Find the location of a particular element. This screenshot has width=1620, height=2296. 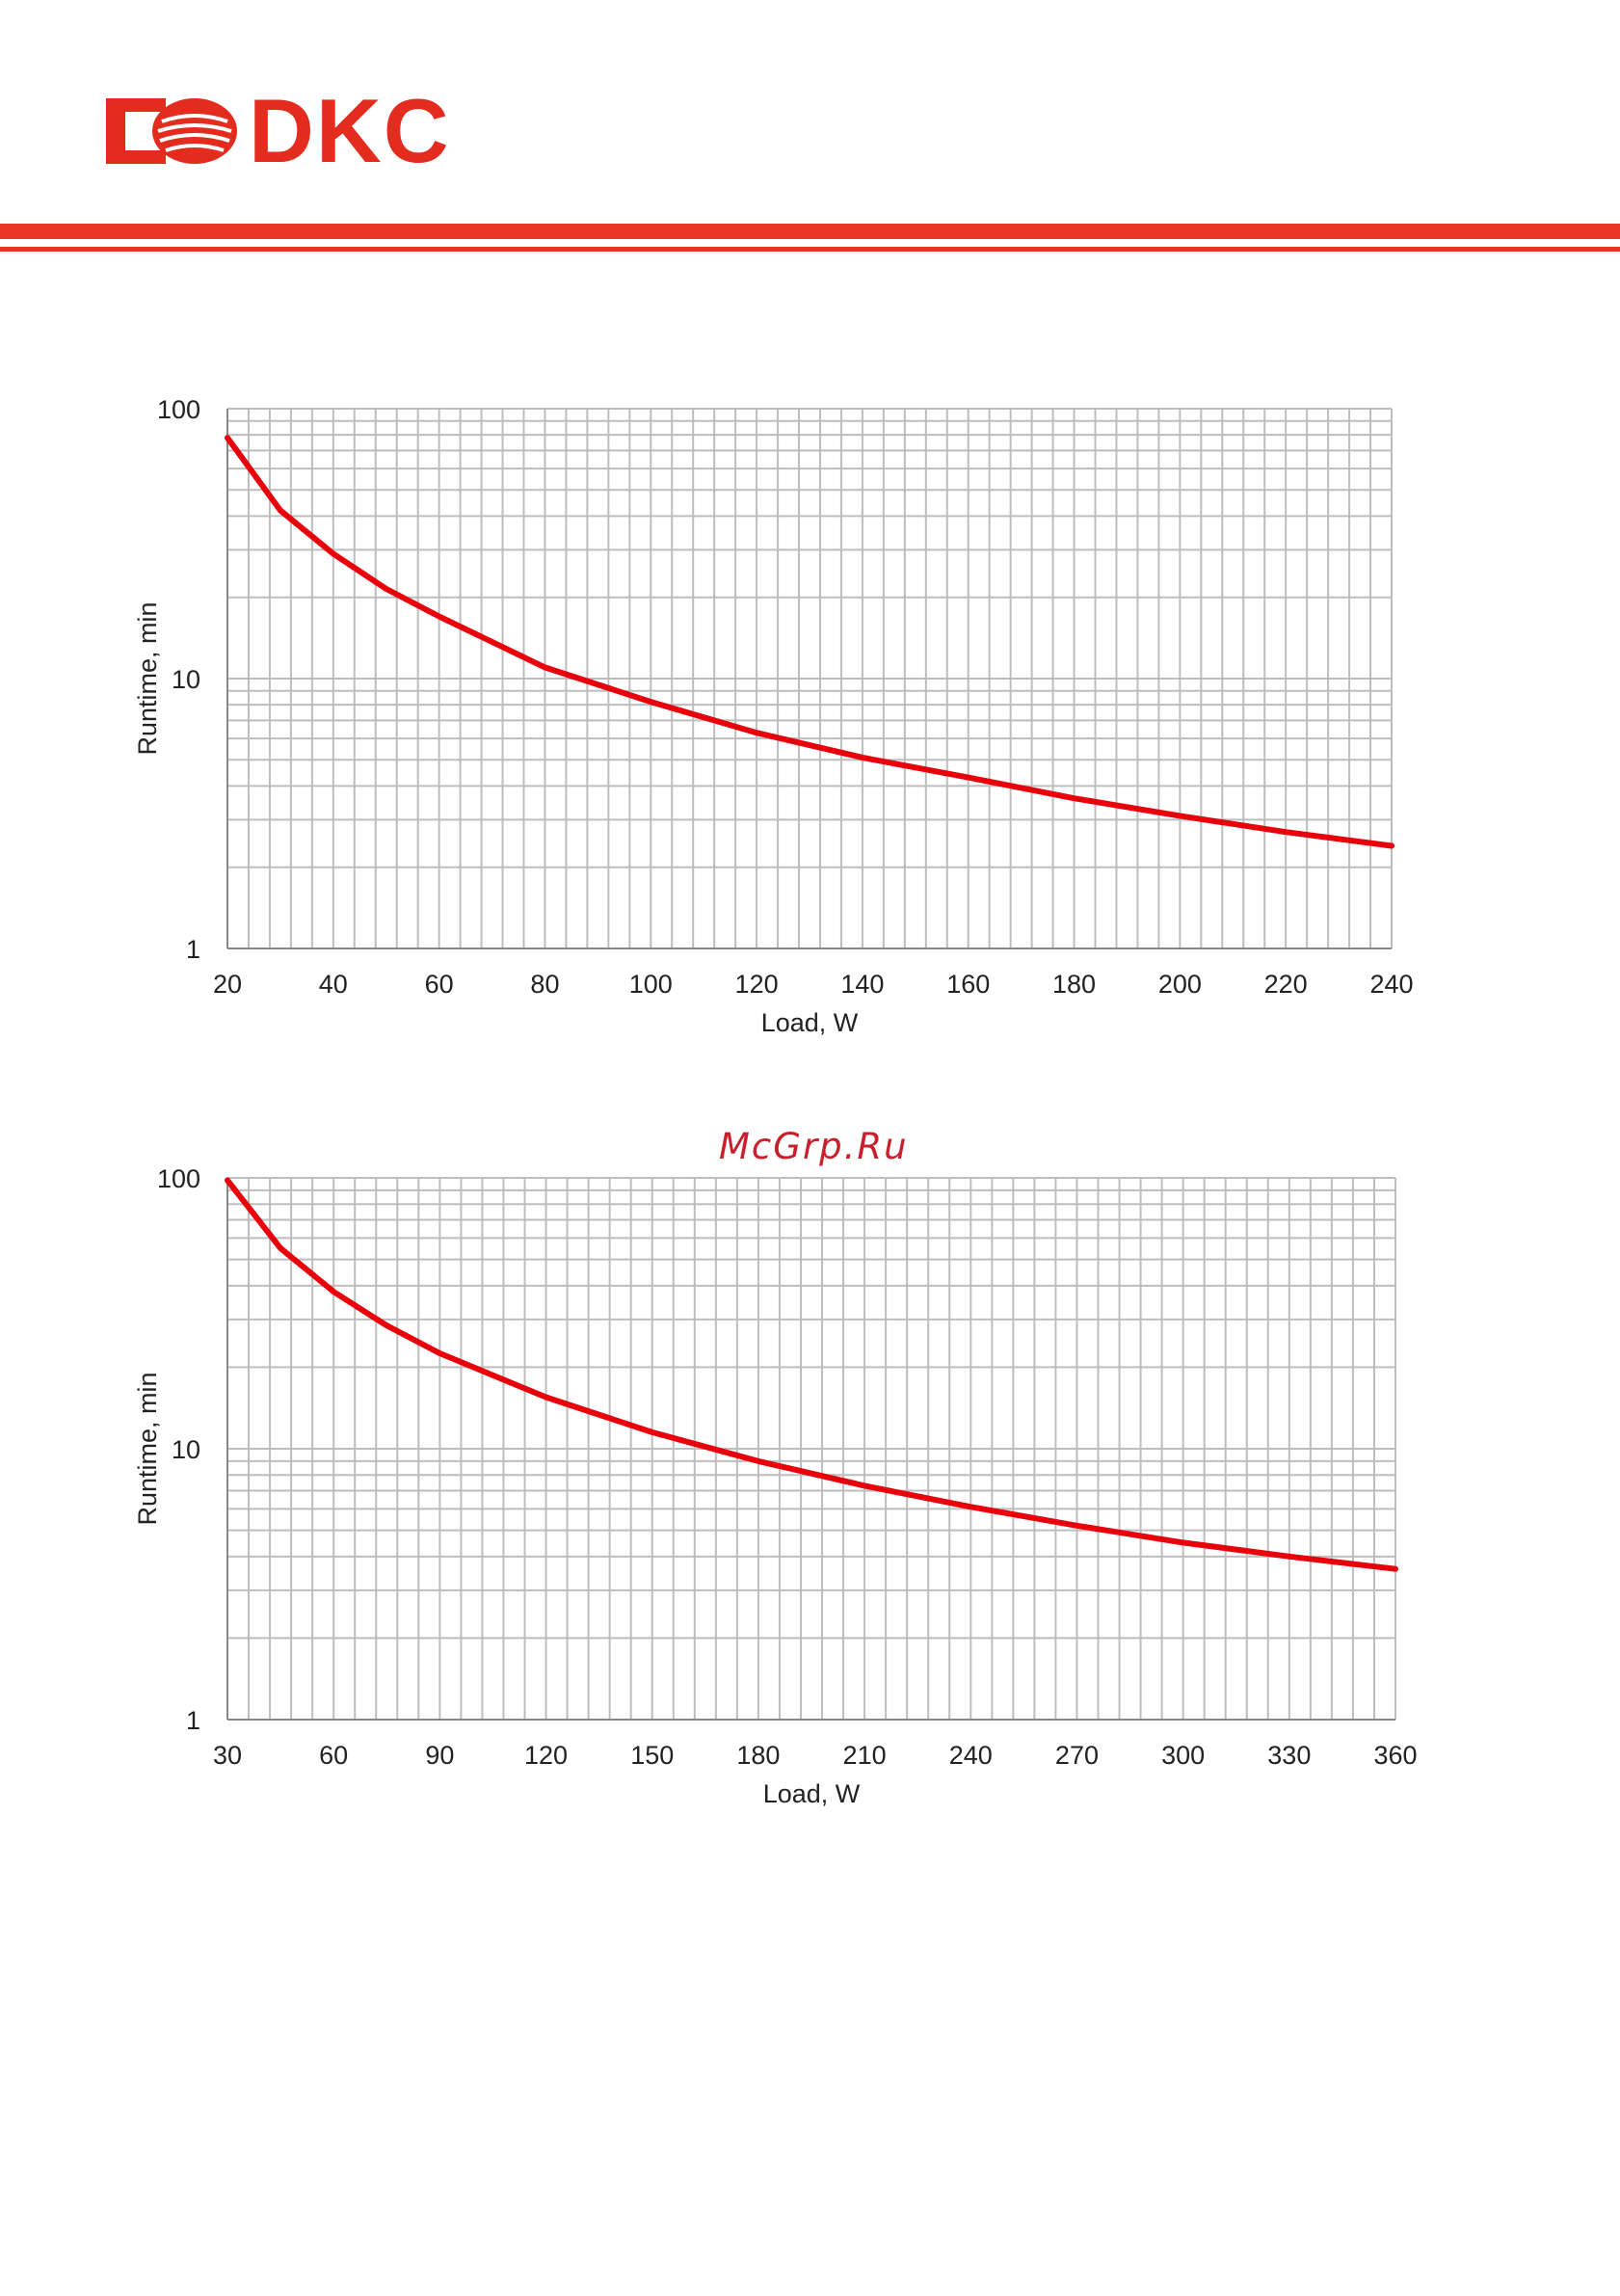

x-tick-label: 80 is located at coordinates (544, 984).